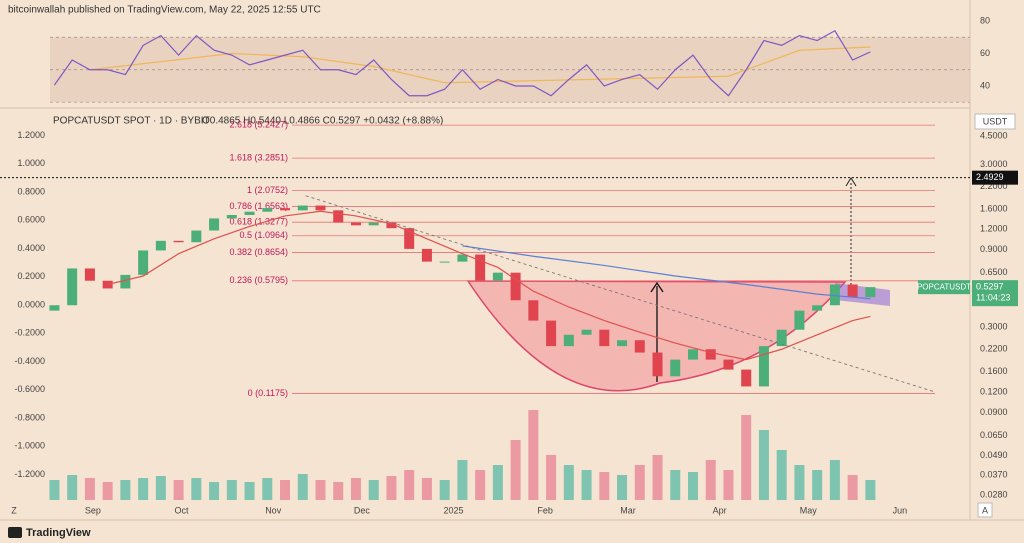 The width and height of the screenshot is (1024, 543). I want to click on rsi-tick-label: 60, so click(985, 53).